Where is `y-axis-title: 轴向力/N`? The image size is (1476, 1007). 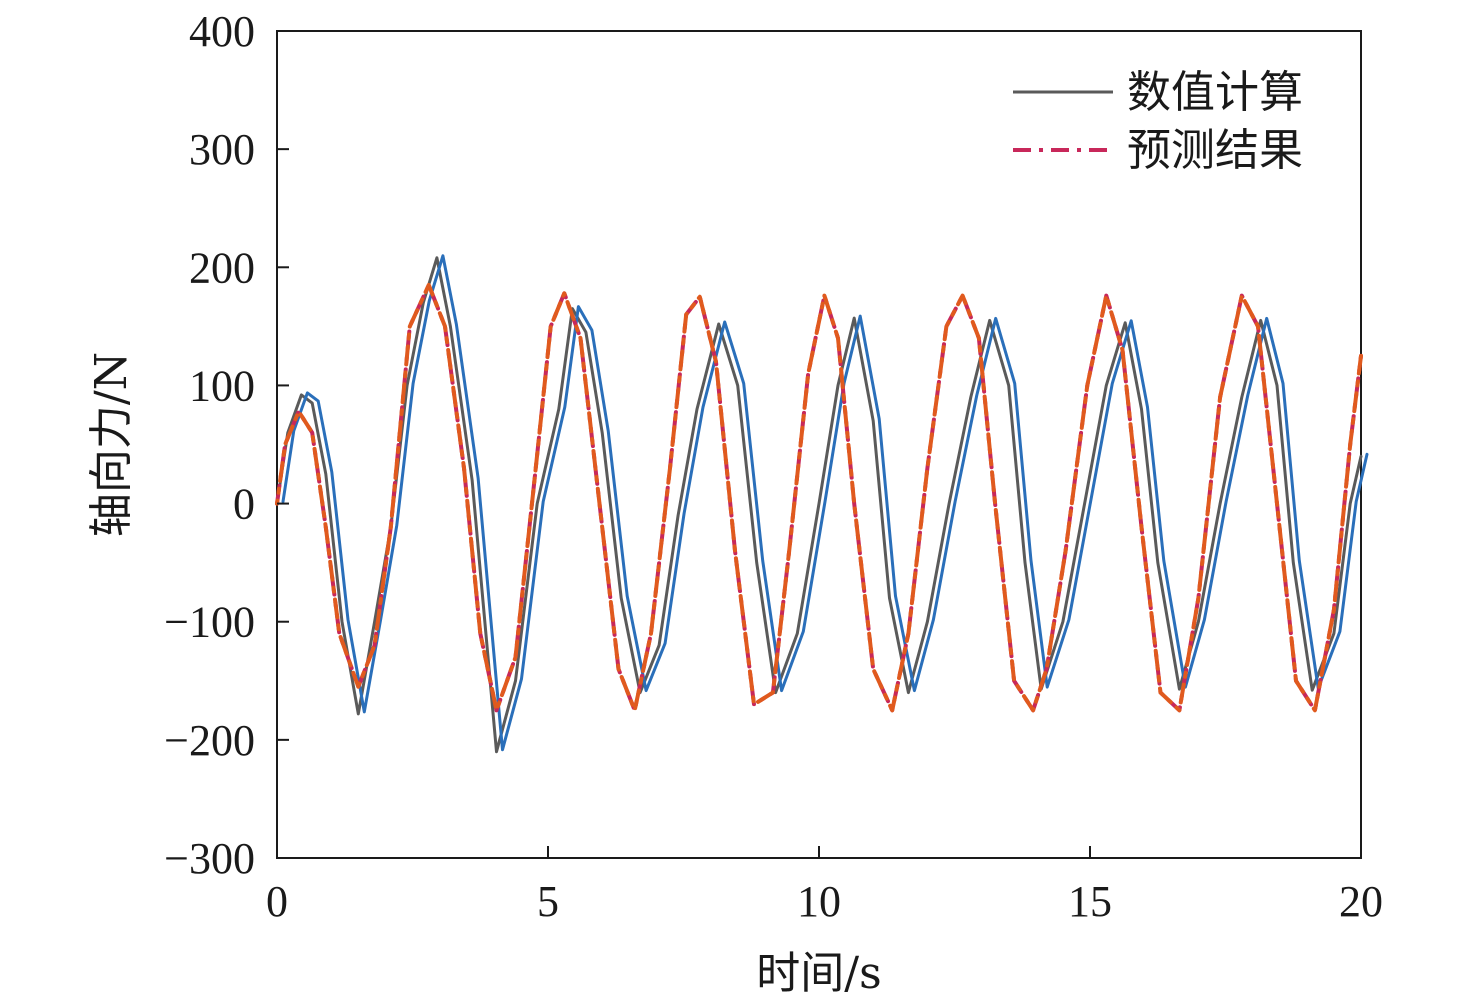 y-axis-title: 轴向力/N is located at coordinates (111, 444).